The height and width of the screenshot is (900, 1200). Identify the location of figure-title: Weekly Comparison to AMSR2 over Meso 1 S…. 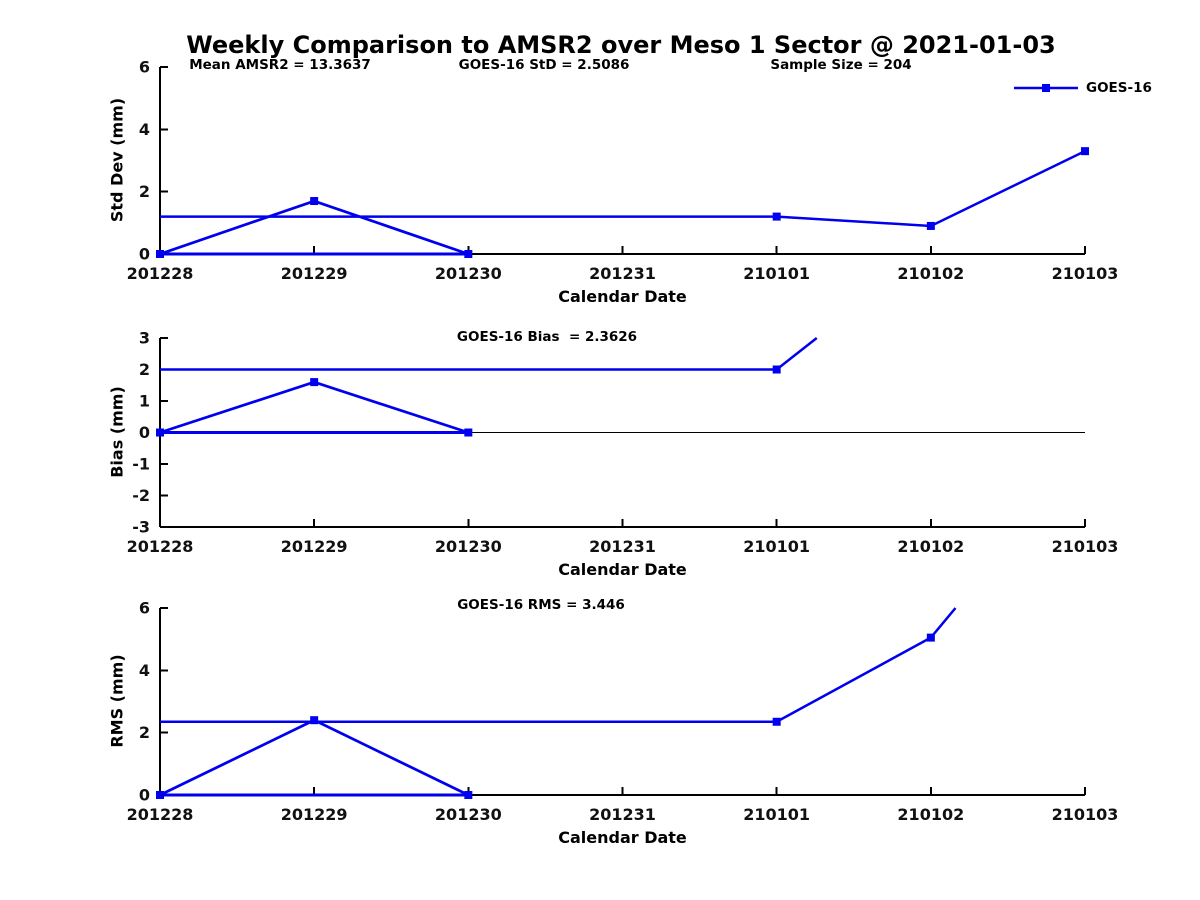
(621, 45).